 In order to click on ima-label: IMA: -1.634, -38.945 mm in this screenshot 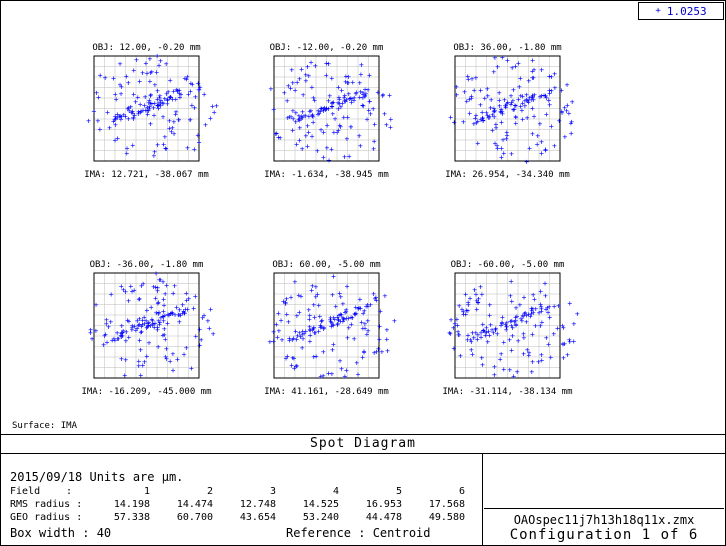, I will do `click(326, 175)`.